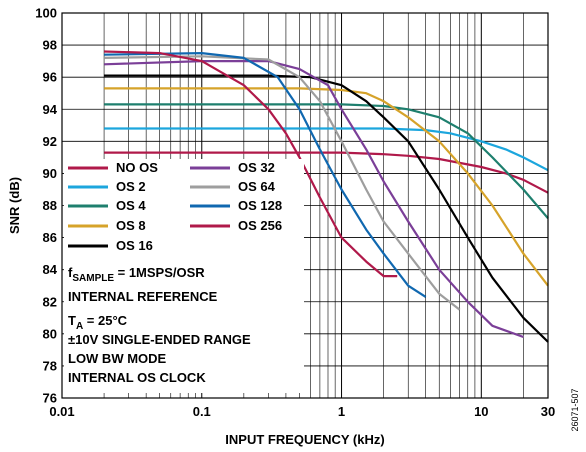 Image resolution: width=586 pixels, height=452 pixels. I want to click on x-tick-label: 10, so click(481, 411).